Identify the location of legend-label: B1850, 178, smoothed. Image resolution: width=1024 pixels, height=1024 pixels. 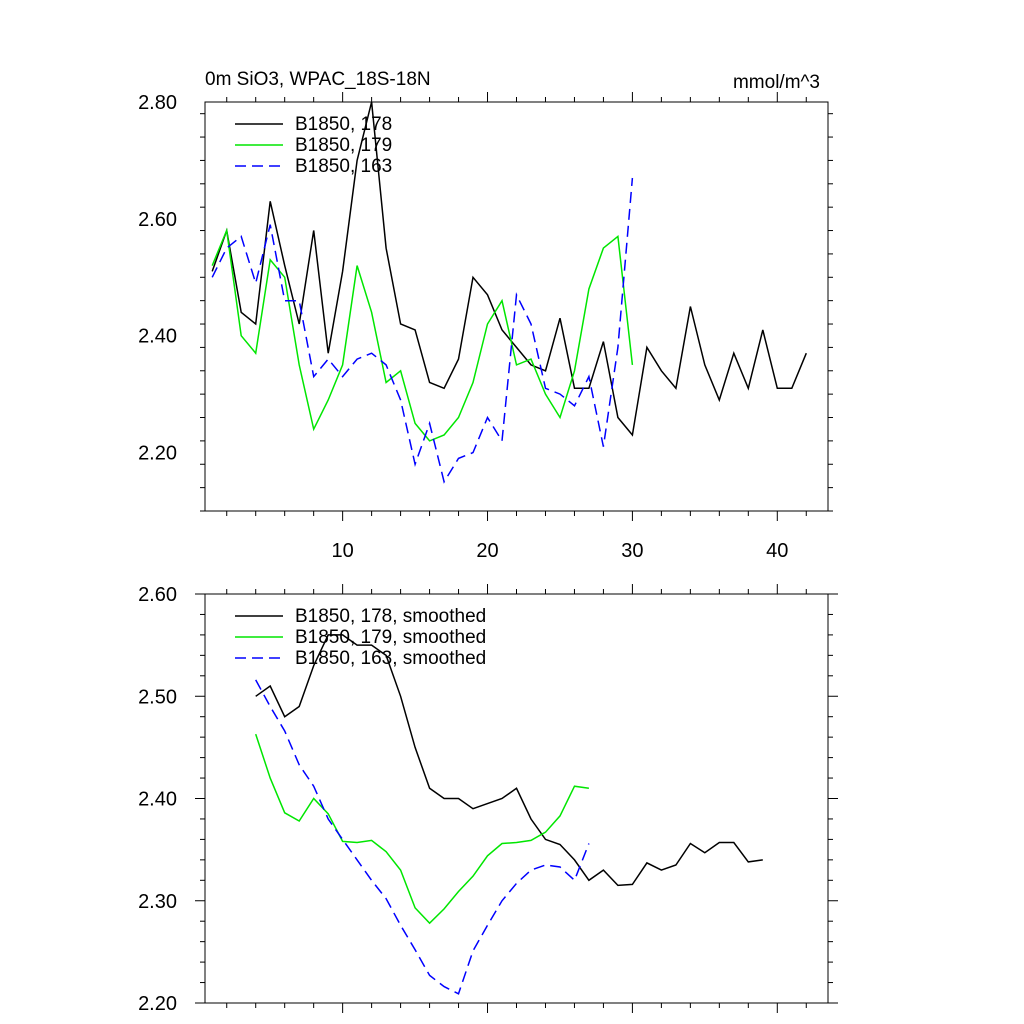
(390, 616).